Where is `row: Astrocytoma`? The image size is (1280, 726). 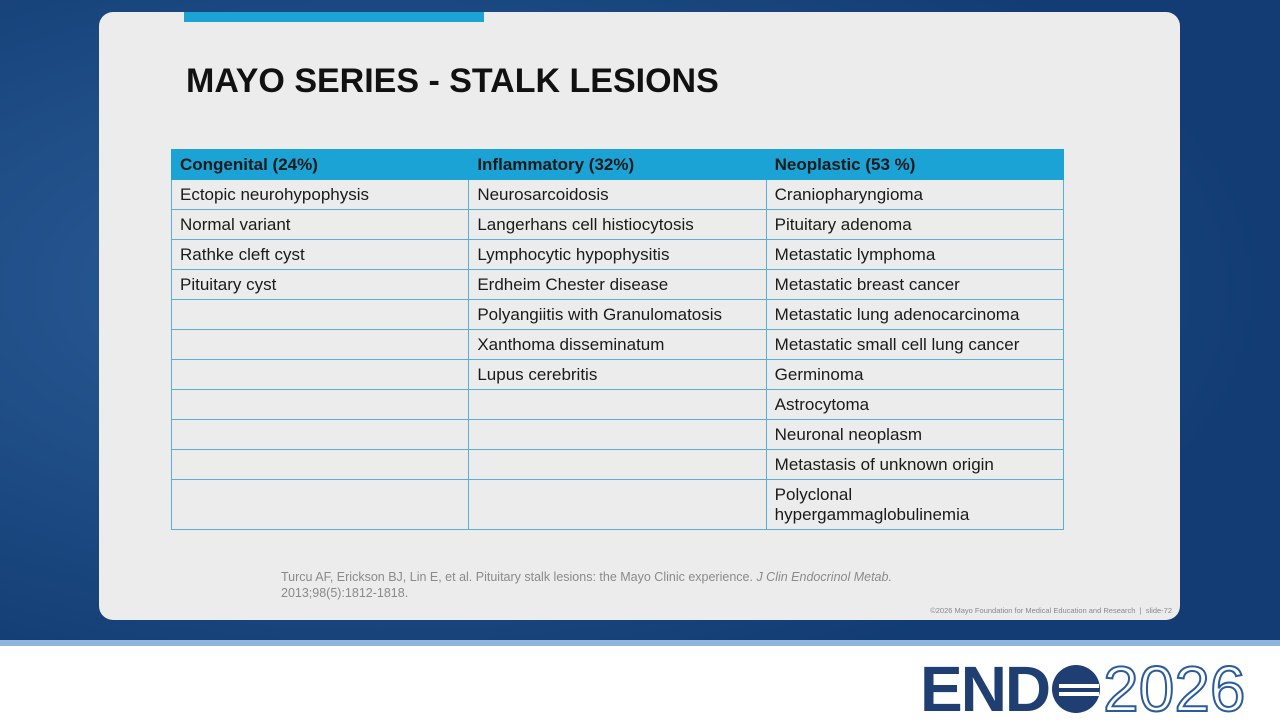
row: Astrocytoma is located at coordinates (617, 404).